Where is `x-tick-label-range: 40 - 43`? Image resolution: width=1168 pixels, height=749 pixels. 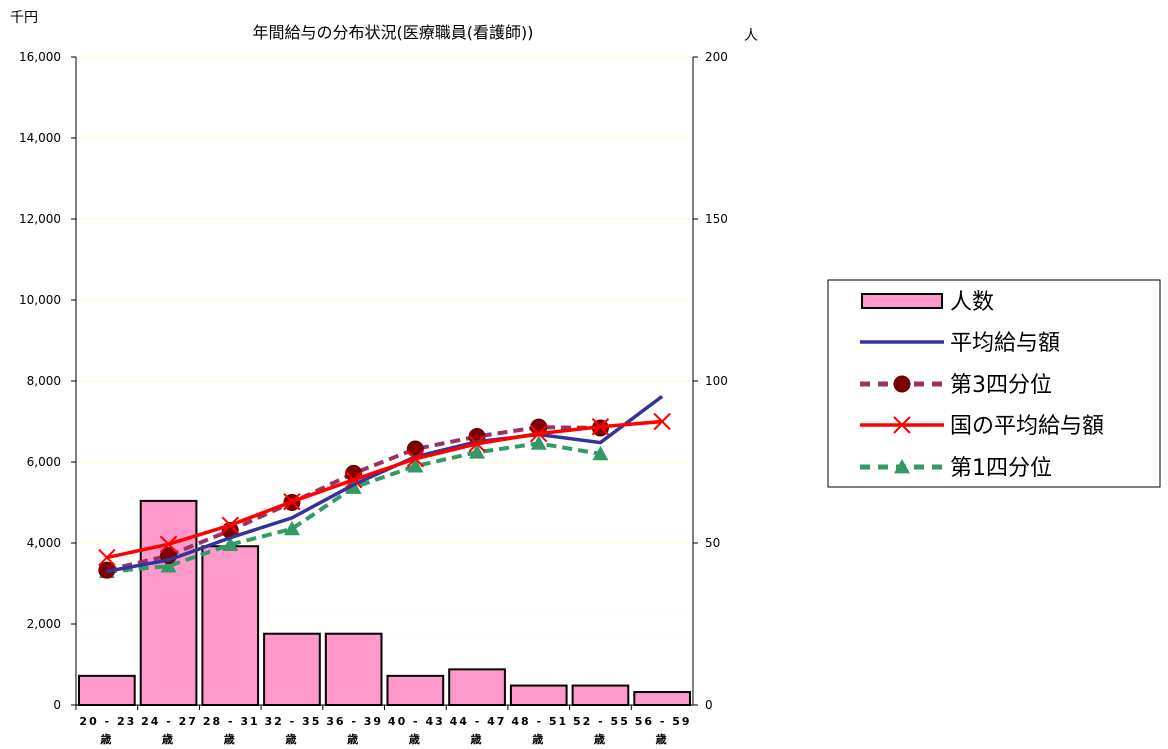 x-tick-label-range: 40 - 43 is located at coordinates (416, 721).